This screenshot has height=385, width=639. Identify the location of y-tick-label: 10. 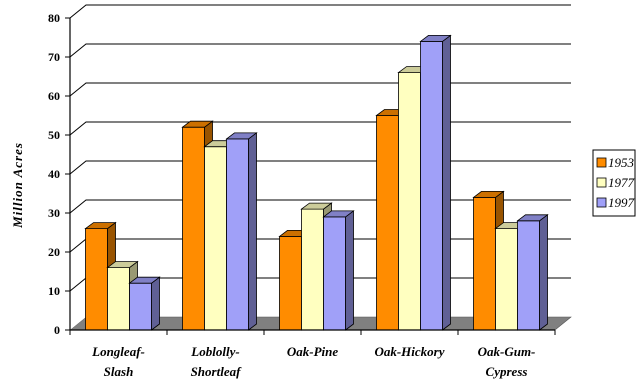
(54, 291).